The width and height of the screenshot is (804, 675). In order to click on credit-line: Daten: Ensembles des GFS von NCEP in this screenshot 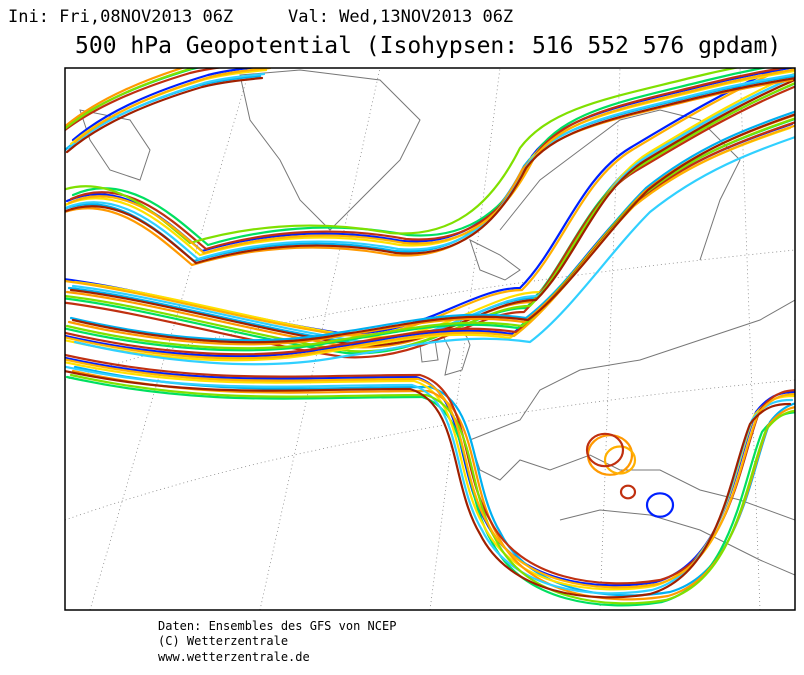, I will do `click(277, 626)`.